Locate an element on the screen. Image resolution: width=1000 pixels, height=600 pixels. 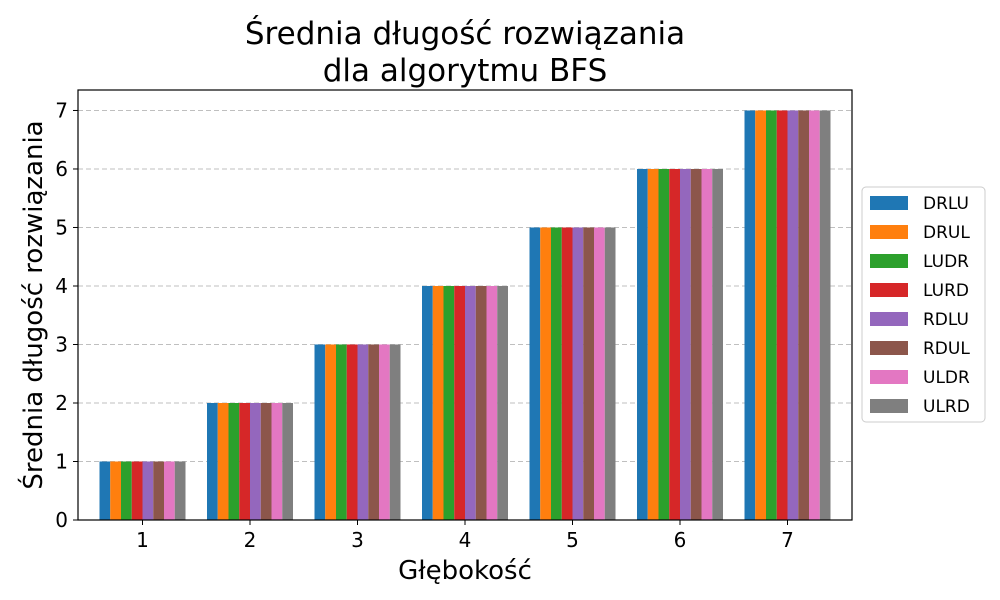
y-axis-ticks: 0 1 2 3 4 5 6 7 is located at coordinates (66, 315).